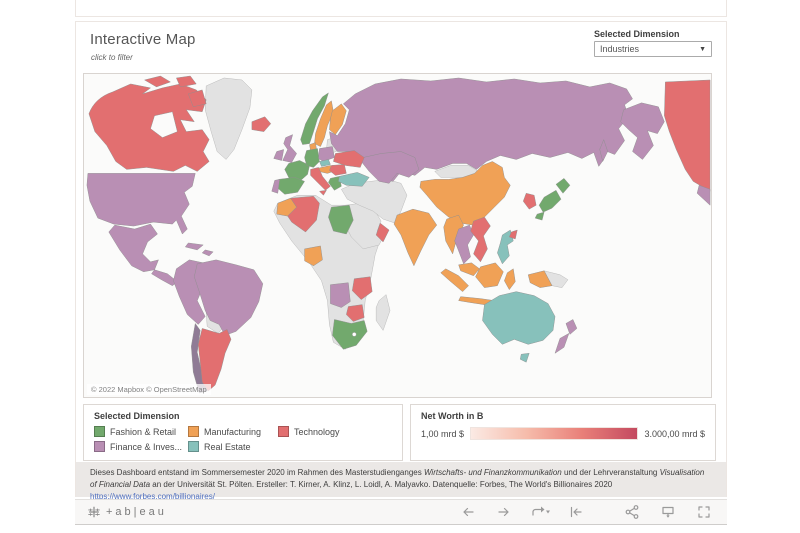  I want to click on map-region-alaska, so click(642, 131).